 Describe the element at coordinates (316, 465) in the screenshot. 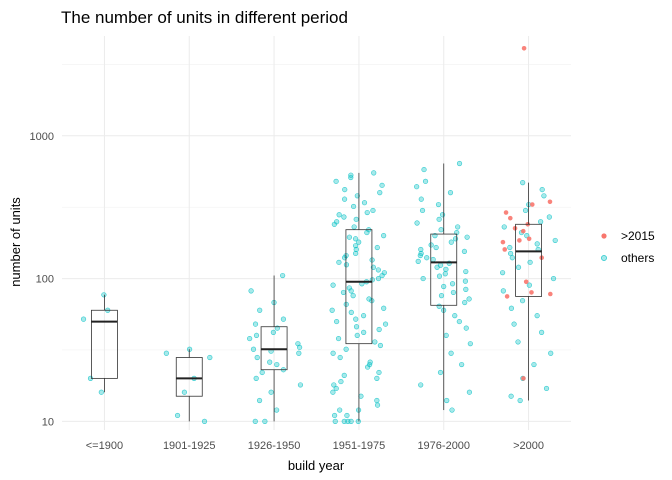

I see `x-axis-label: build year` at that location.